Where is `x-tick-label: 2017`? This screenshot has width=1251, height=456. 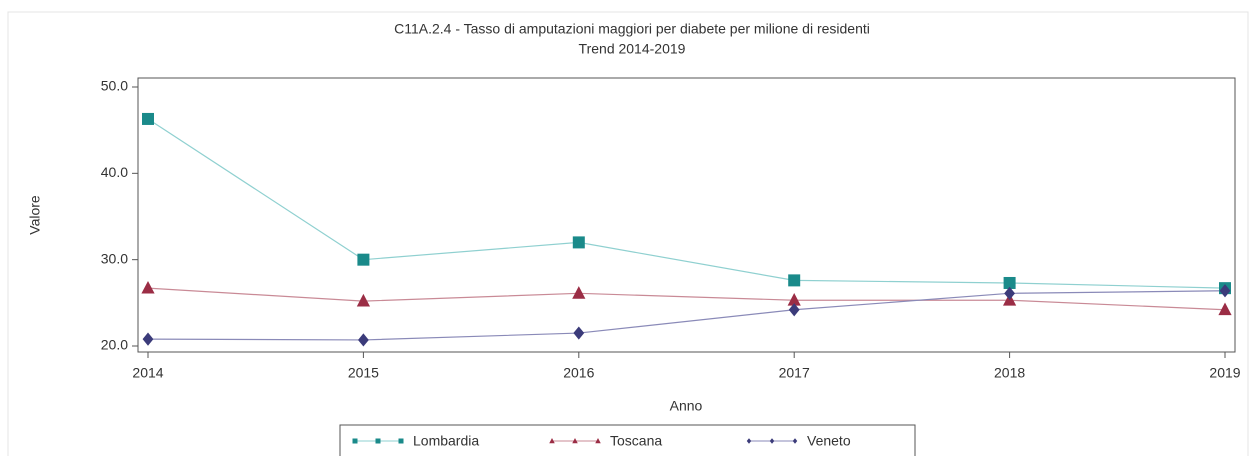
x-tick-label: 2017 is located at coordinates (794, 373).